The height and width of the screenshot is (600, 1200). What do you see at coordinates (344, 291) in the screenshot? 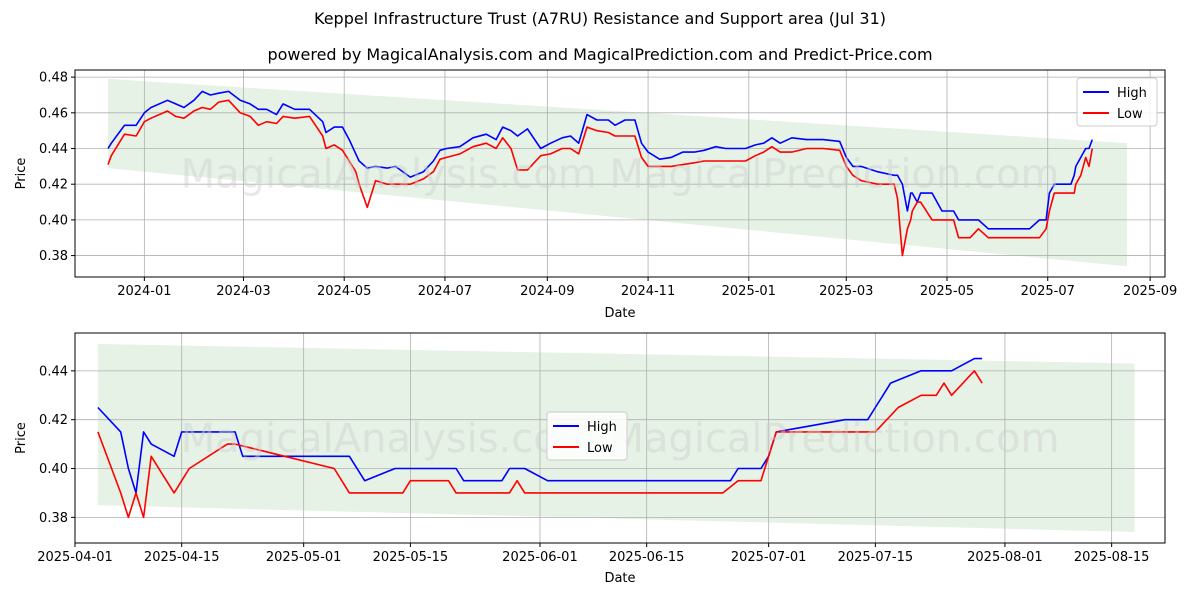
I see `x-tick-label: 2024-05` at bounding box center [344, 291].